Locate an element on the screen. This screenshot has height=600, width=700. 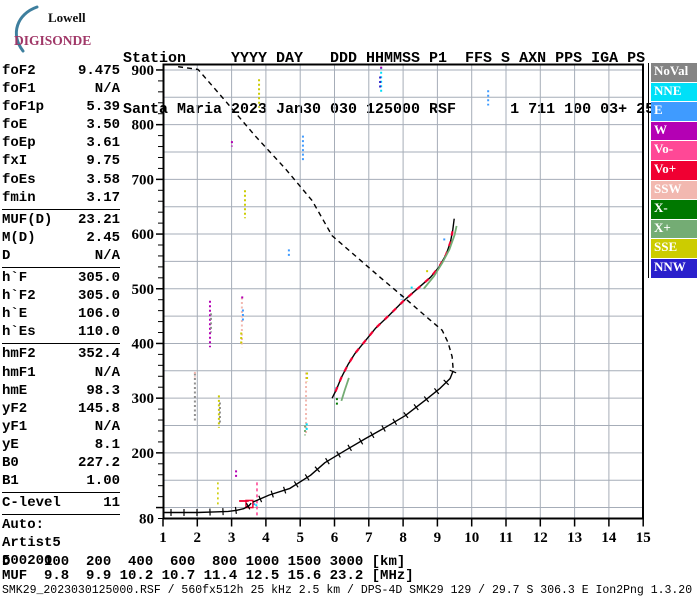
param-row: hmF2 352.4 is located at coordinates (61, 354).